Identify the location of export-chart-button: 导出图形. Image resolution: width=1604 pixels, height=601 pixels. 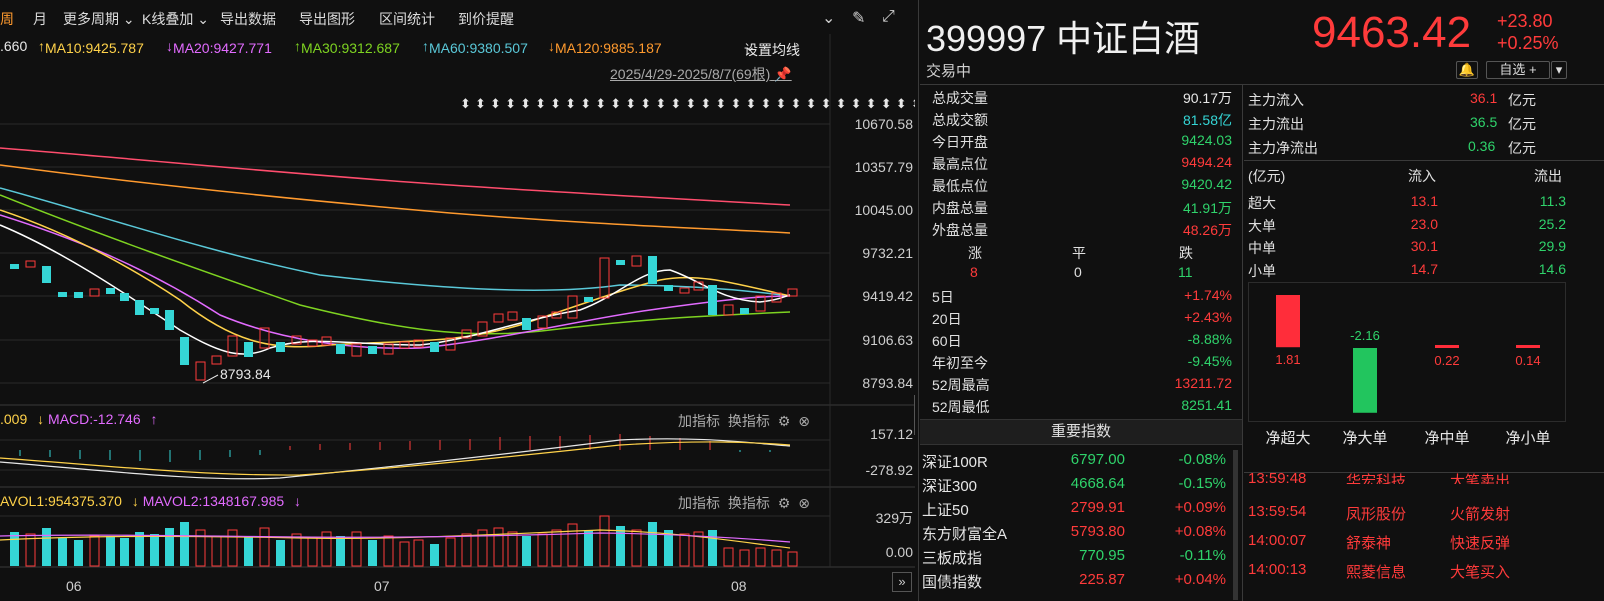
(327, 19).